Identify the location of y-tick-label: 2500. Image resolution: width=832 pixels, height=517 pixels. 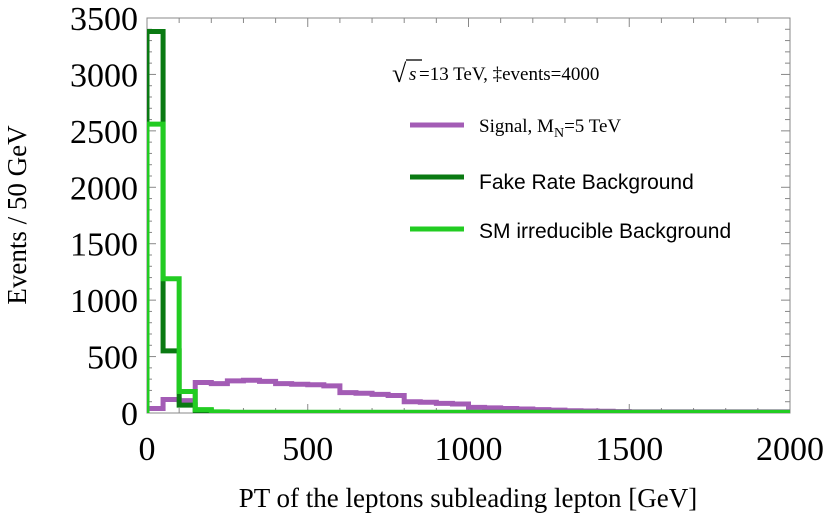
(104, 132).